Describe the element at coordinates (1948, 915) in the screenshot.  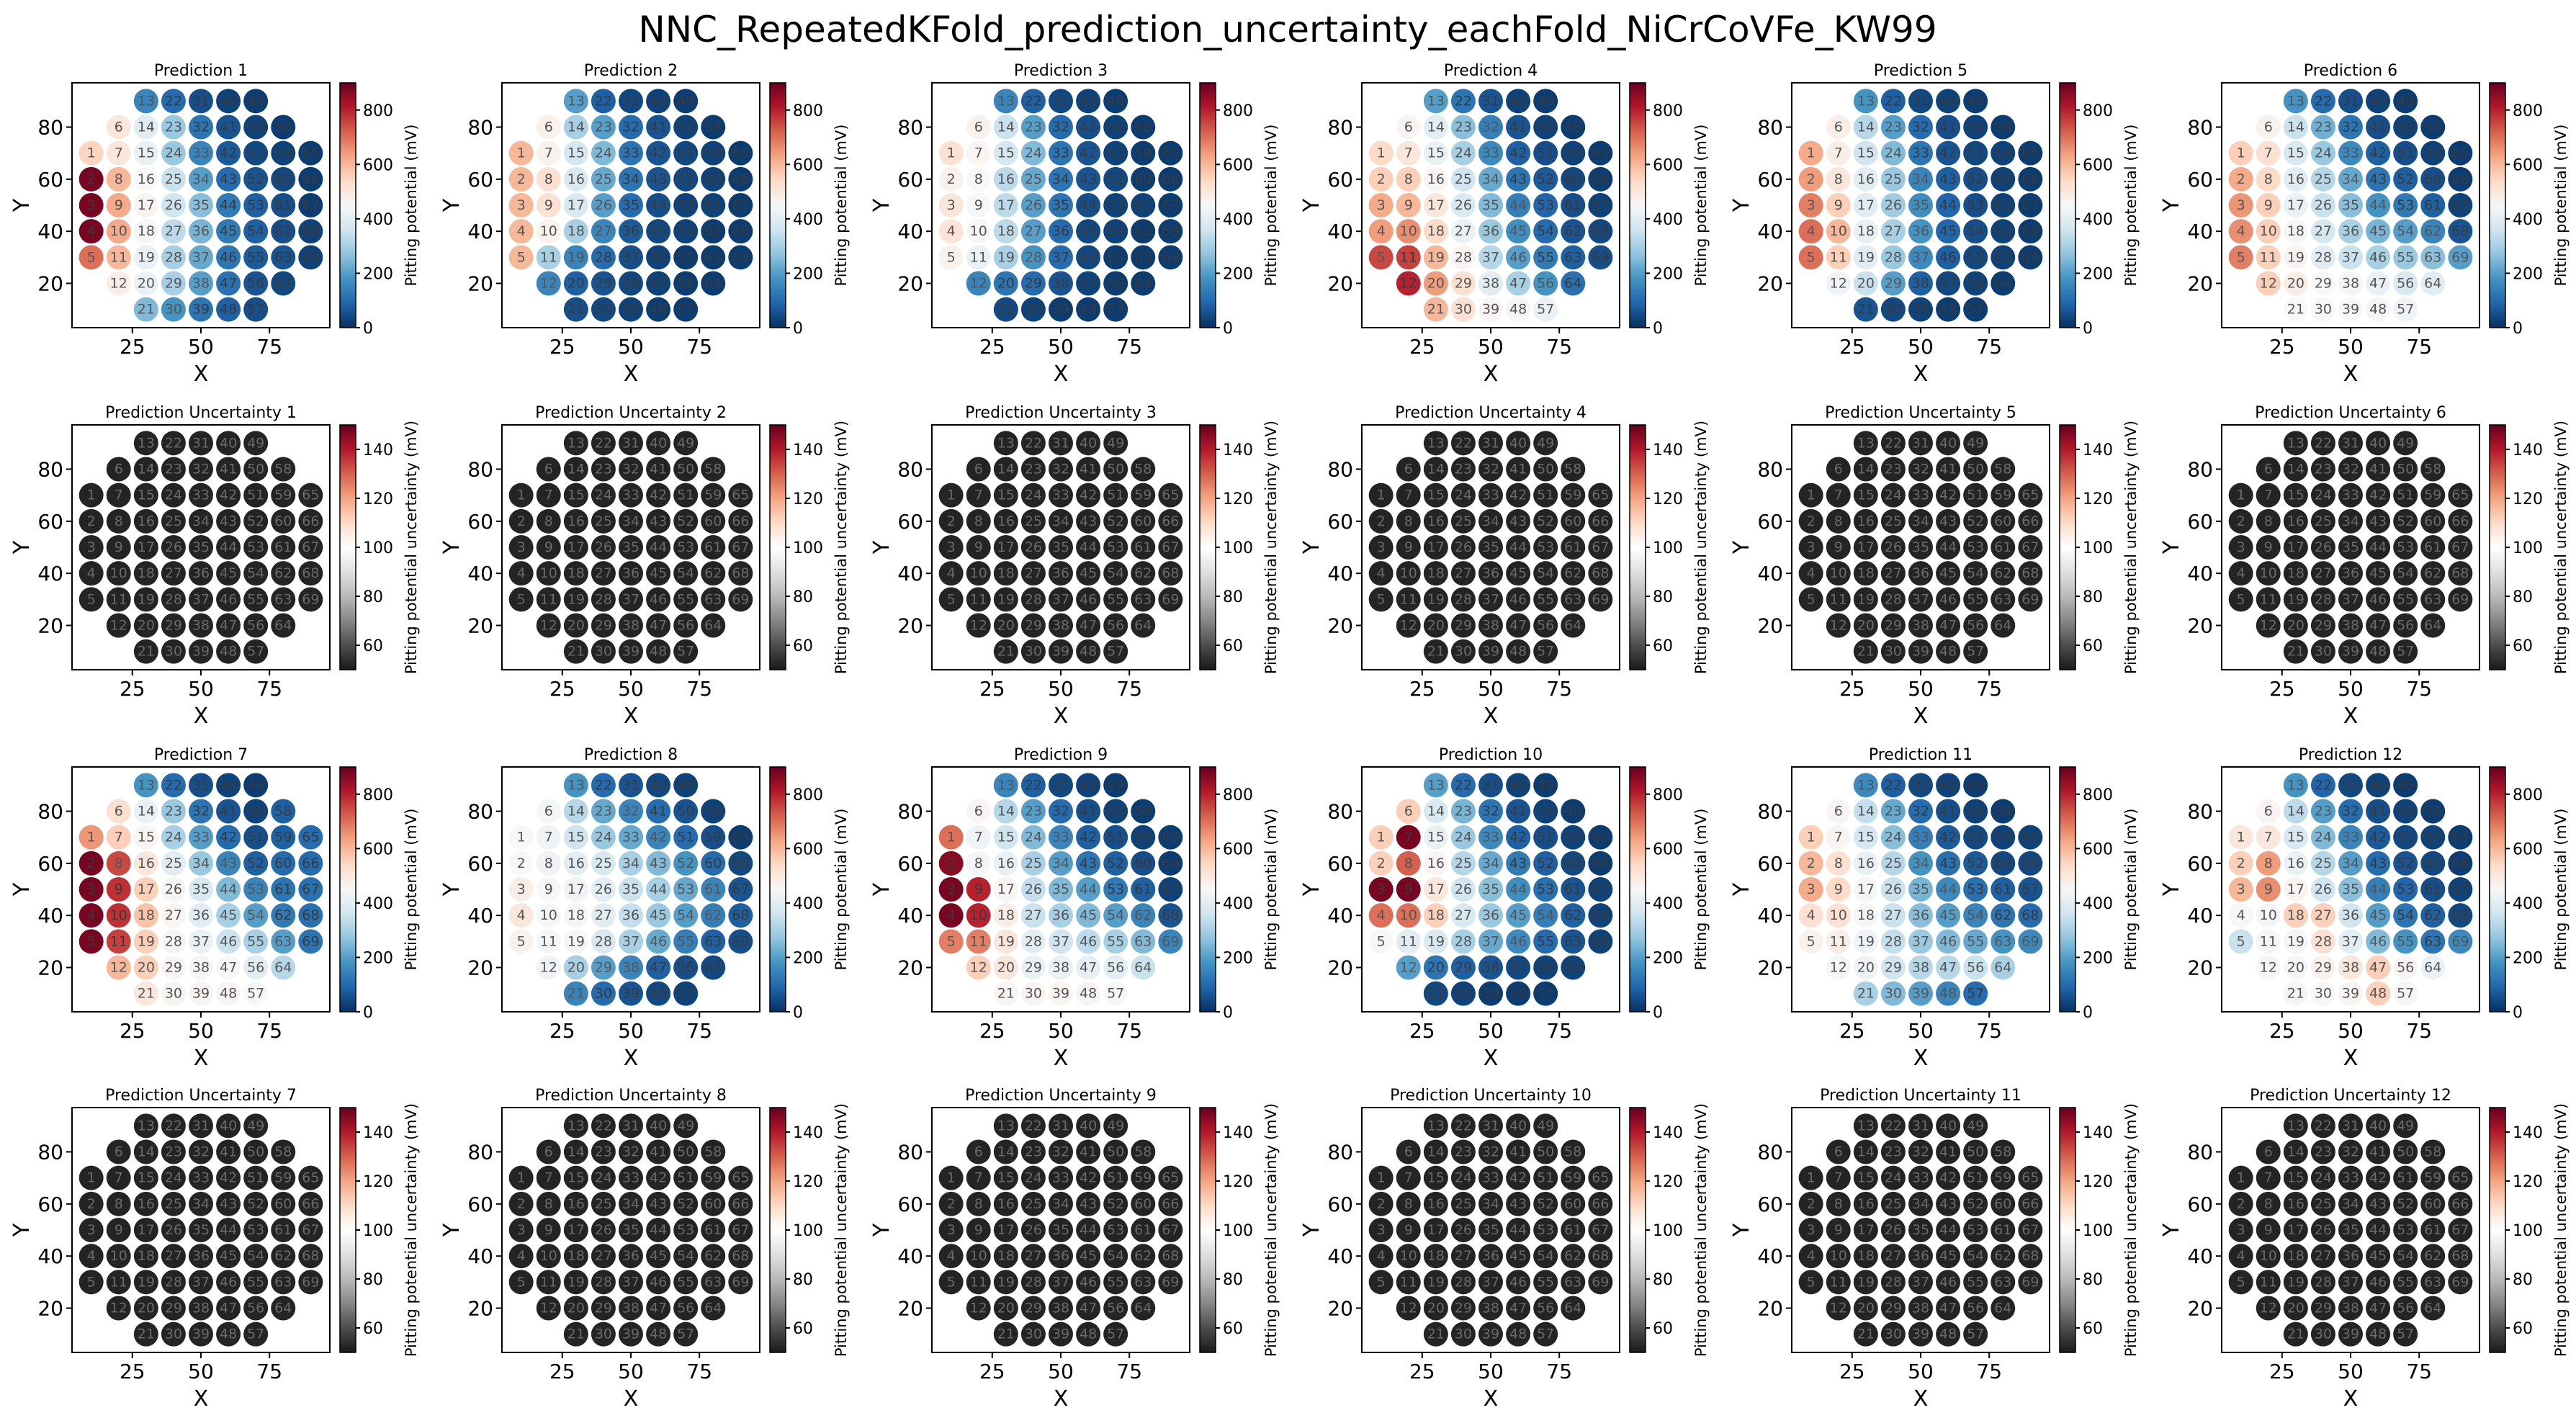
I see `point-label: 45` at that location.